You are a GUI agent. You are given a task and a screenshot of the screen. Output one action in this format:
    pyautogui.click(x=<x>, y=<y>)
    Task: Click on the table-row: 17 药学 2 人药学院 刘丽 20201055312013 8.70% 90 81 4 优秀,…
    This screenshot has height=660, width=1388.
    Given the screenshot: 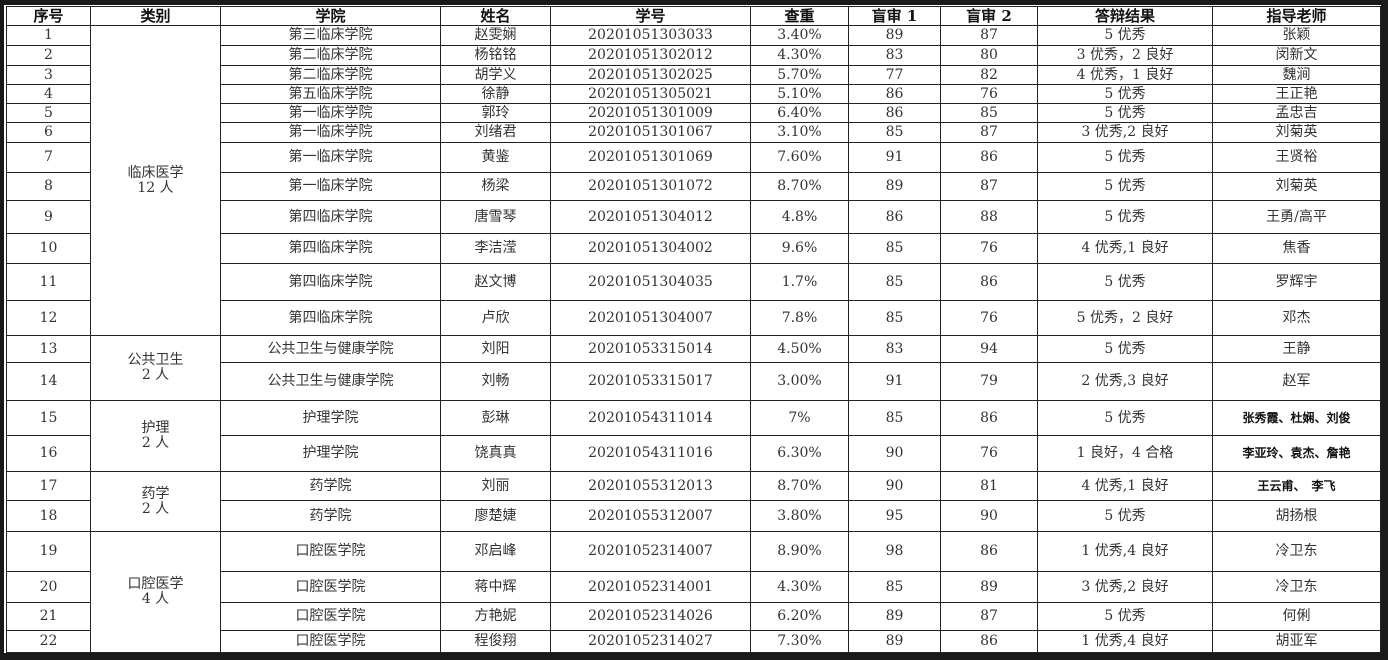 What is the action you would take?
    pyautogui.click(x=693, y=501)
    